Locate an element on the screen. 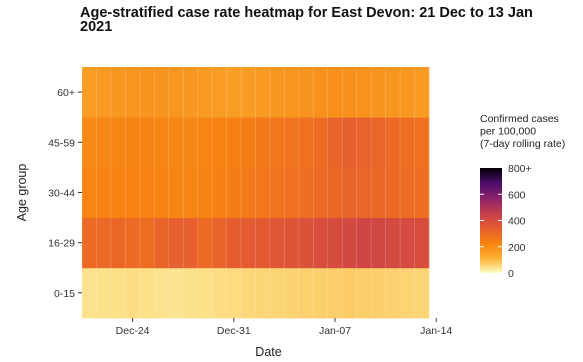 The width and height of the screenshot is (583, 362). y-tick-label: 16-29 is located at coordinates (61, 244).